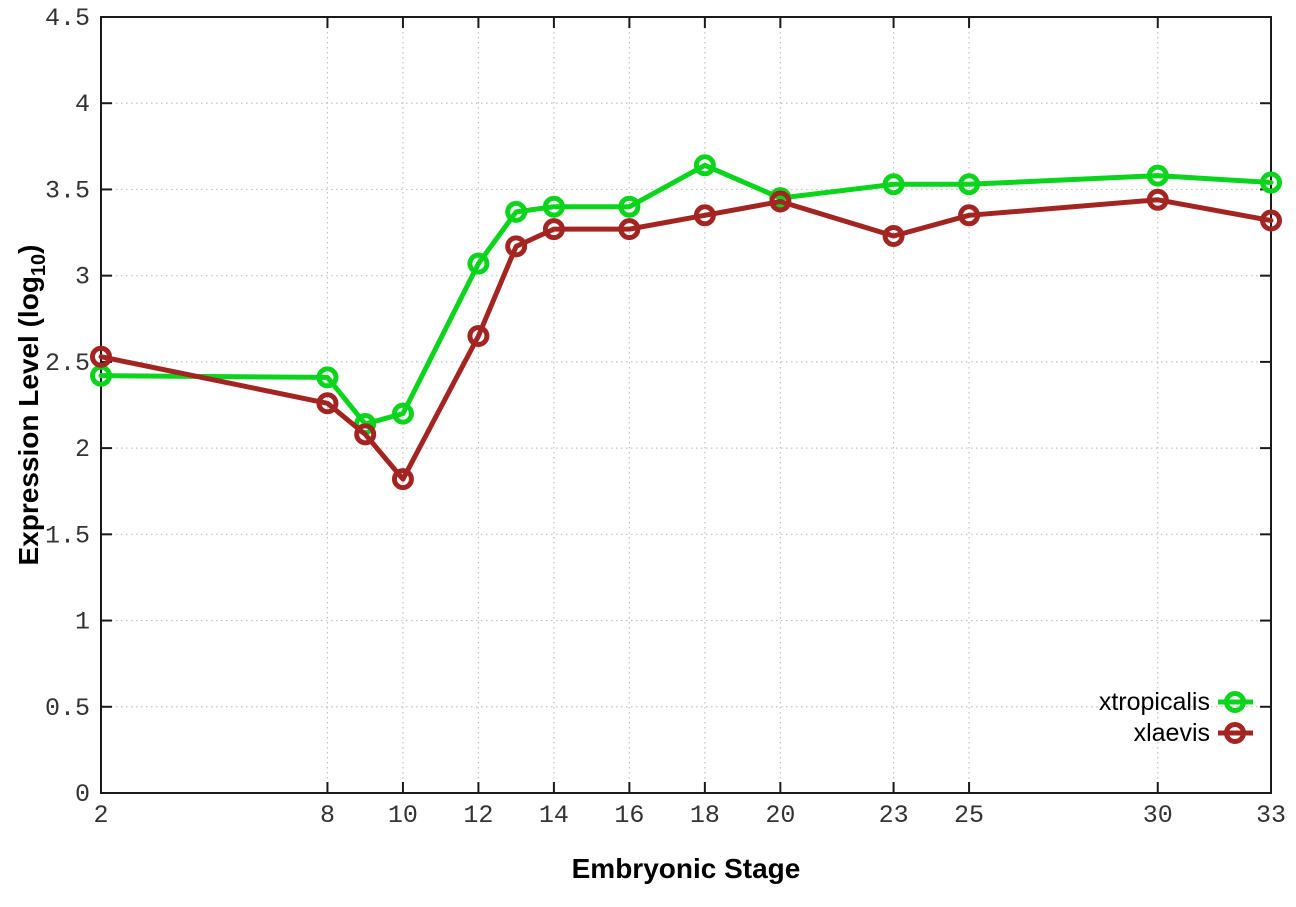 The height and width of the screenshot is (907, 1296). Describe the element at coordinates (969, 815) in the screenshot. I see `x-tick-label: 25` at that location.